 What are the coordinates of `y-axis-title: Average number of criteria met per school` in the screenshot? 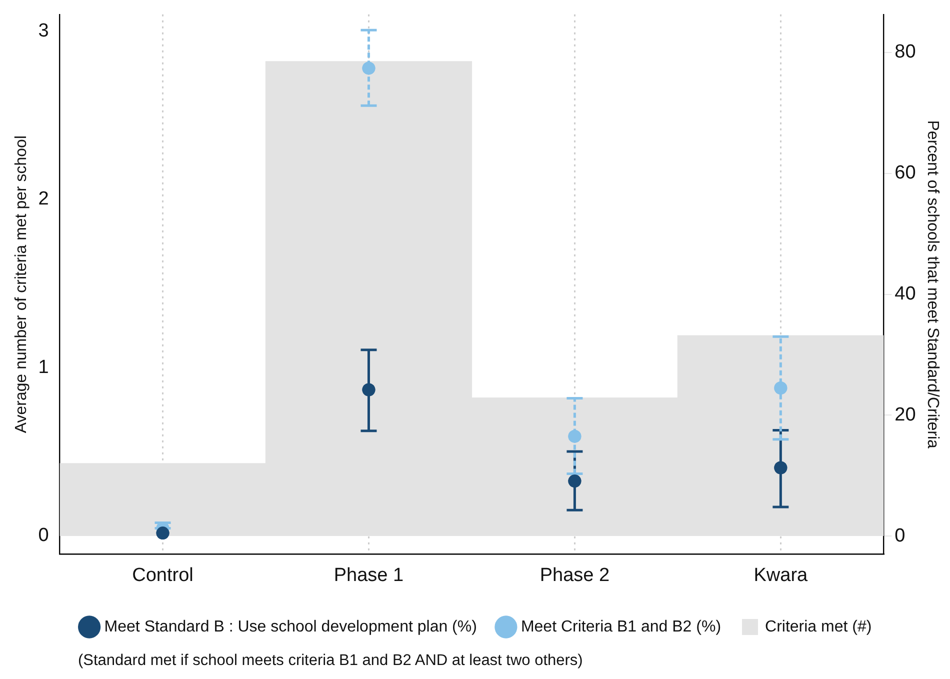 It's located at (21, 284).